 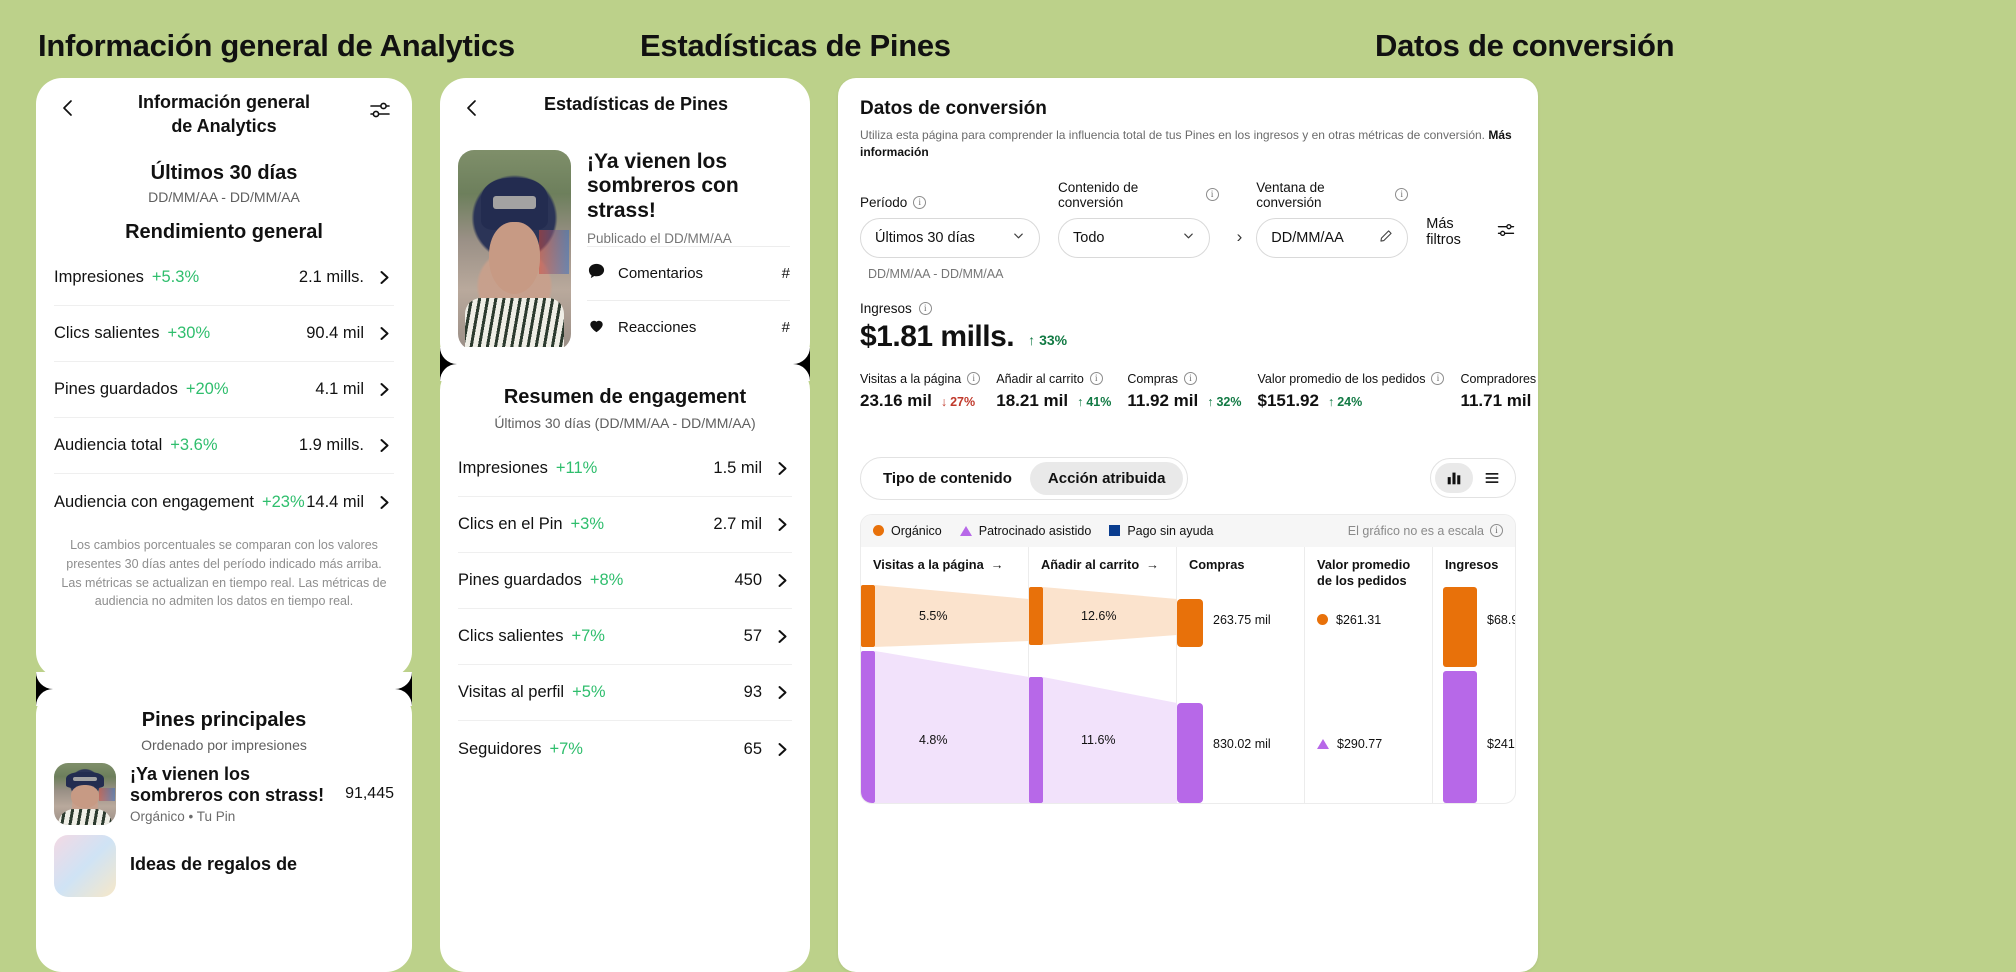 I want to click on metric-name: Visitas al perfil, so click(x=511, y=692).